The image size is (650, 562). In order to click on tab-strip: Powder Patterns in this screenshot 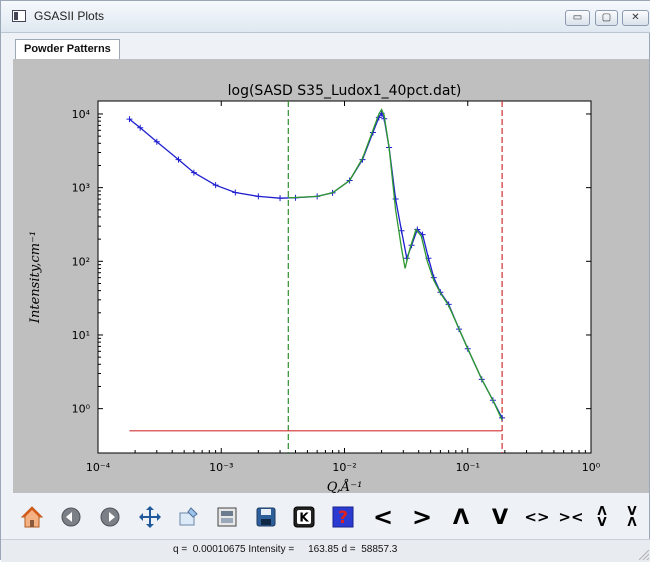, I will do `click(331, 48)`.